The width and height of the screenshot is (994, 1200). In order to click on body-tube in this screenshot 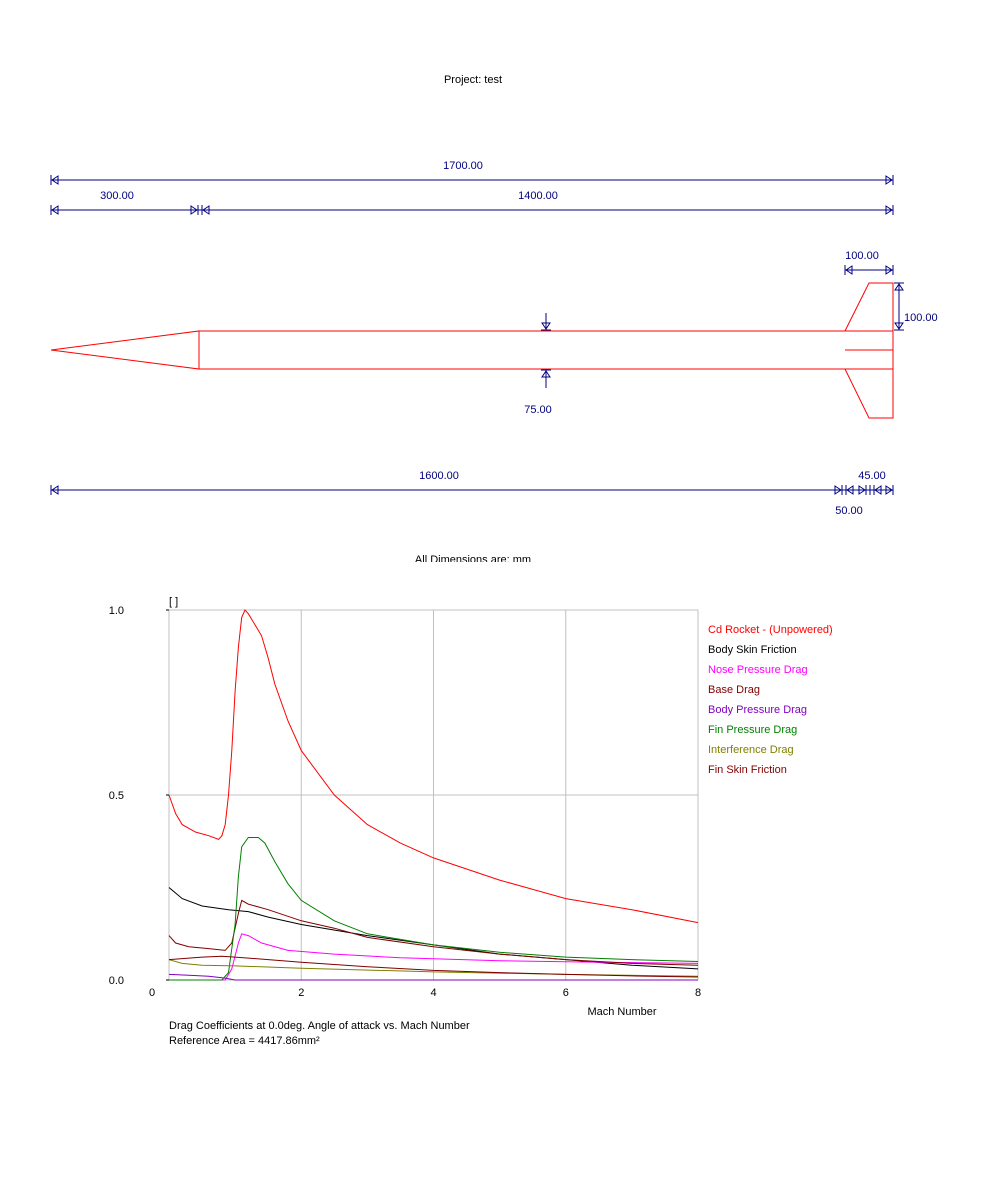, I will do `click(546, 350)`.